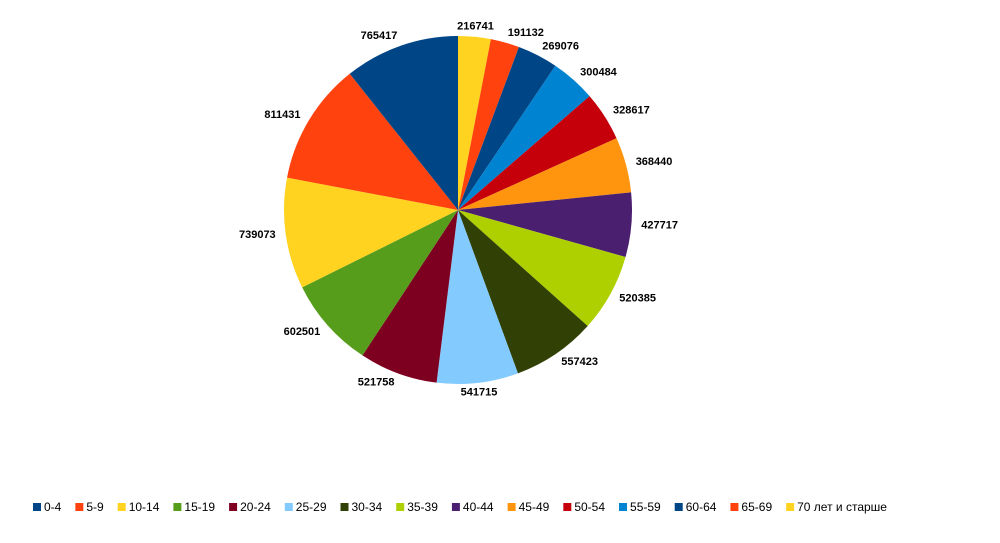  What do you see at coordinates (479, 393) in the screenshot?
I see `data-label-25-29: 541715` at bounding box center [479, 393].